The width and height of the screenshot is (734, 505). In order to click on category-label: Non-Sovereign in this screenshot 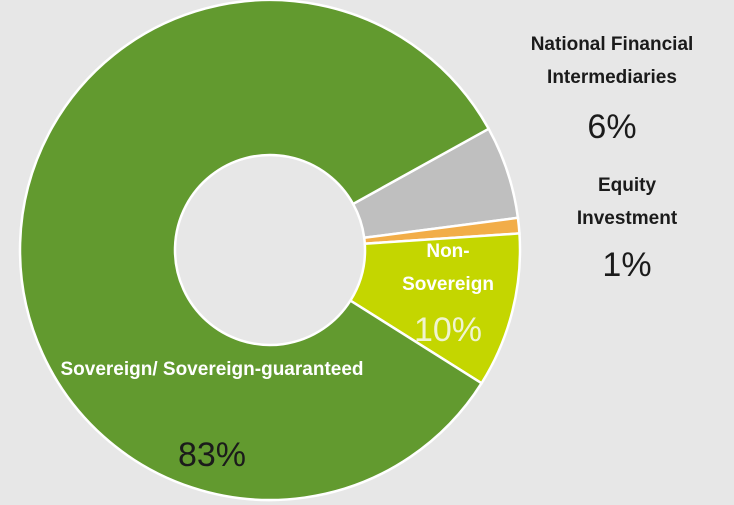, I will do `click(448, 268)`.